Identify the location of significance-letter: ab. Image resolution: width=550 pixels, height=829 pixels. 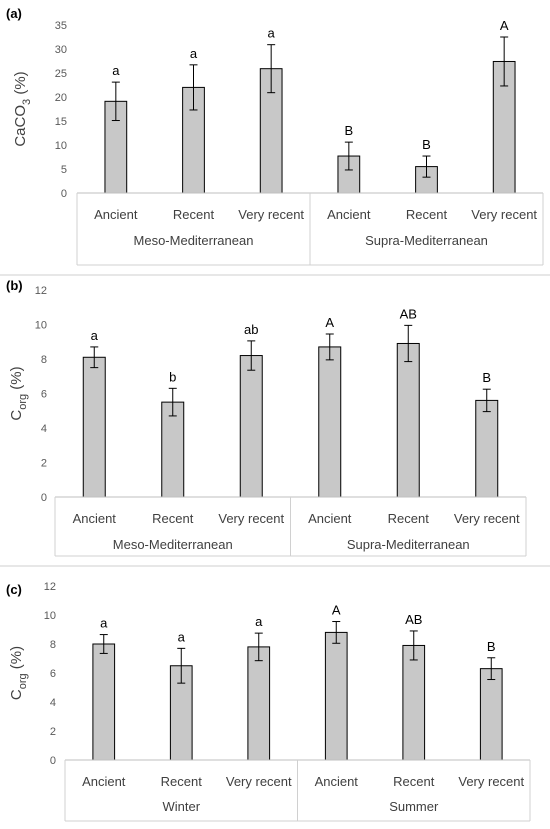
(251, 329).